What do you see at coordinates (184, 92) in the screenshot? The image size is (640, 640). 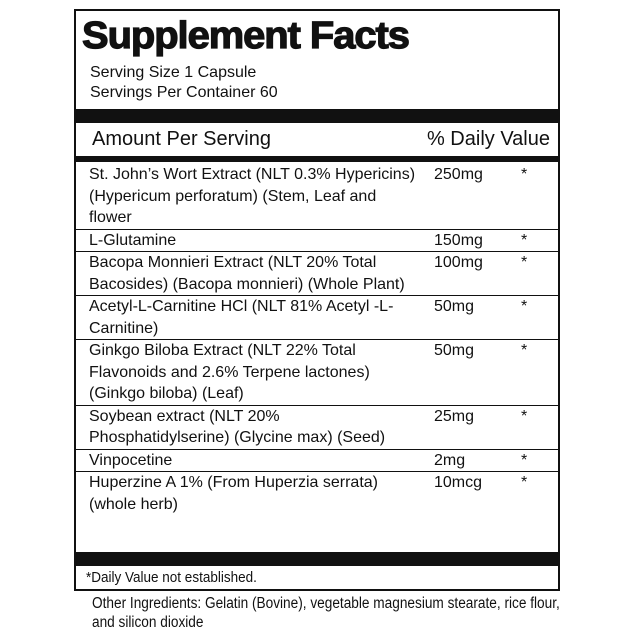 I see `servings-per-container: Servings Per Container 60` at bounding box center [184, 92].